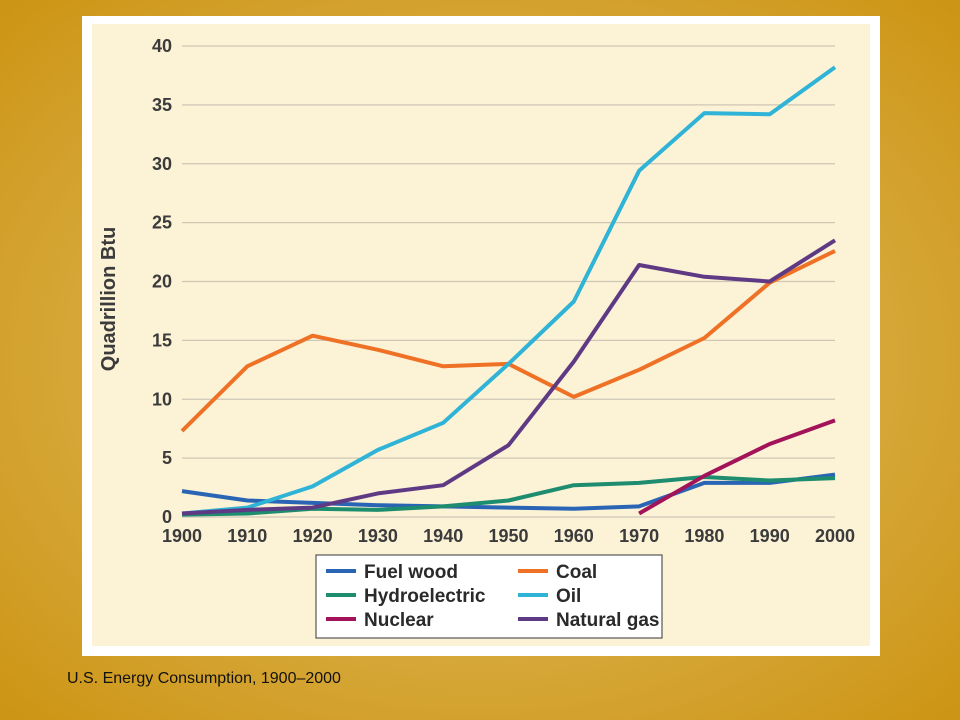 The width and height of the screenshot is (960, 720). What do you see at coordinates (162, 105) in the screenshot?
I see `y-tick-label: 35` at bounding box center [162, 105].